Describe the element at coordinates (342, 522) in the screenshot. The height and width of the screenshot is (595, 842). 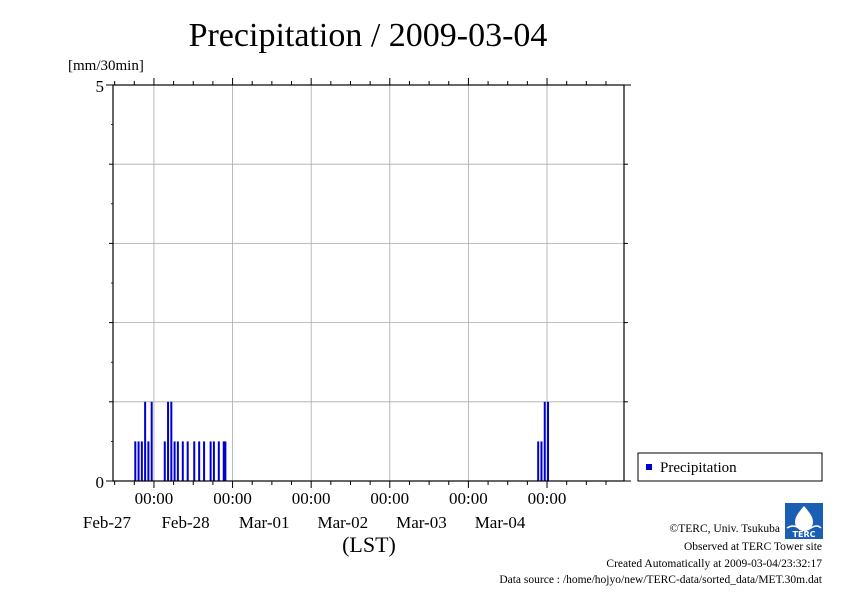
I see `x-tick-label-date: Mar-02` at that location.